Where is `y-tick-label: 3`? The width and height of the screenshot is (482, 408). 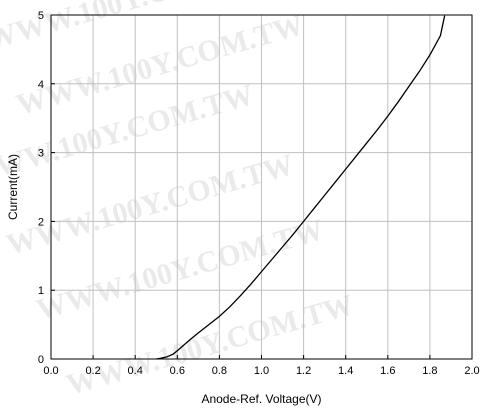 y-tick-label: 3 is located at coordinates (41, 154).